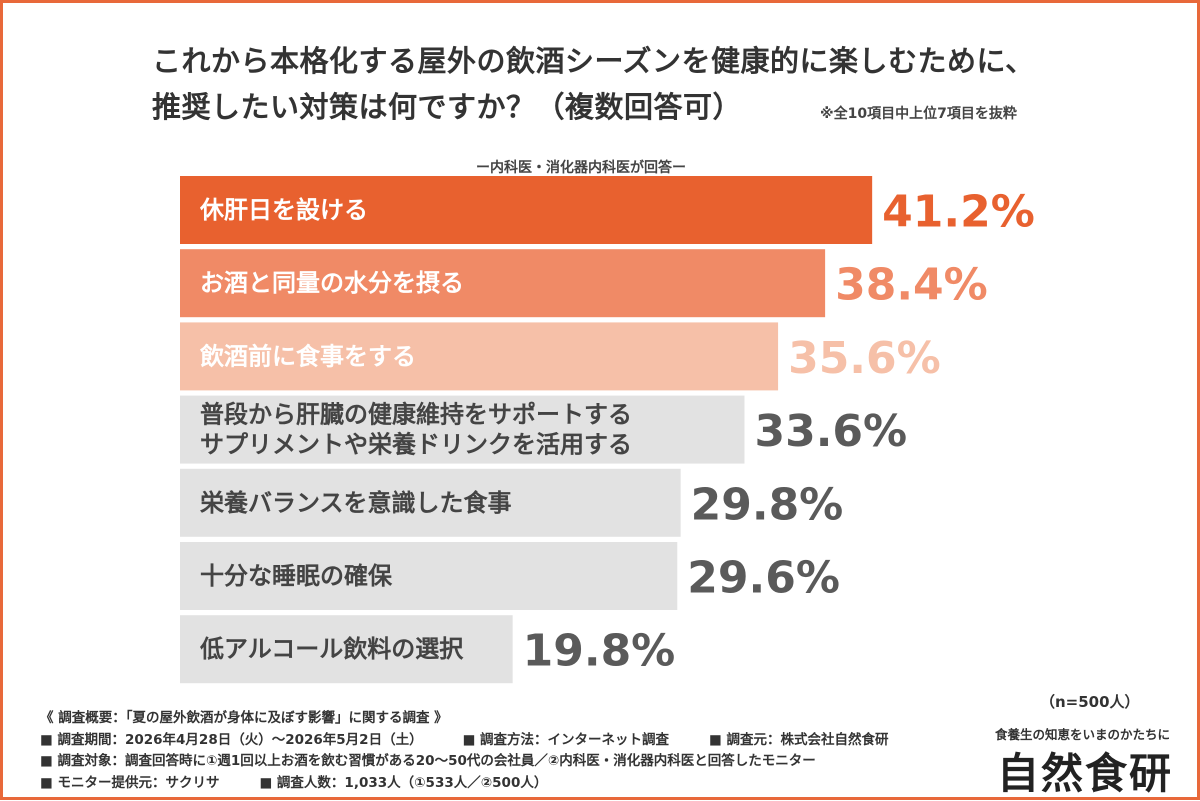 The height and width of the screenshot is (801, 1200). I want to click on bar-label-4-line-2: サプリメントや栄養ドリンクを活用する, so click(416, 445).